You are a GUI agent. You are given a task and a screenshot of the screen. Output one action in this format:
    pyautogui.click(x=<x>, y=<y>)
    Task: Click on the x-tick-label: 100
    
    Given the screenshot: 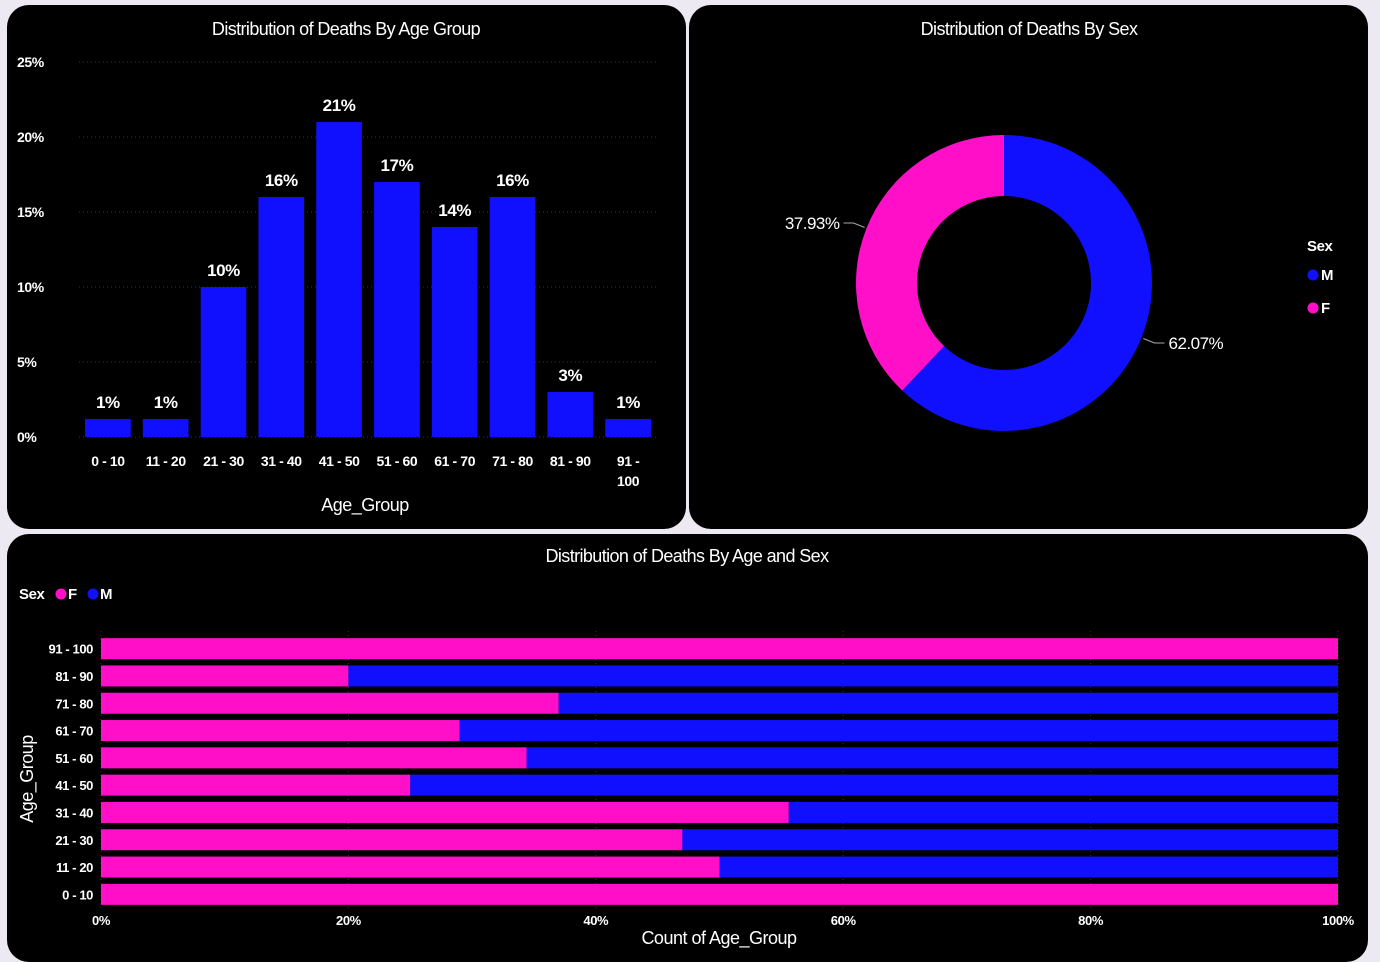 What is the action you would take?
    pyautogui.click(x=628, y=481)
    